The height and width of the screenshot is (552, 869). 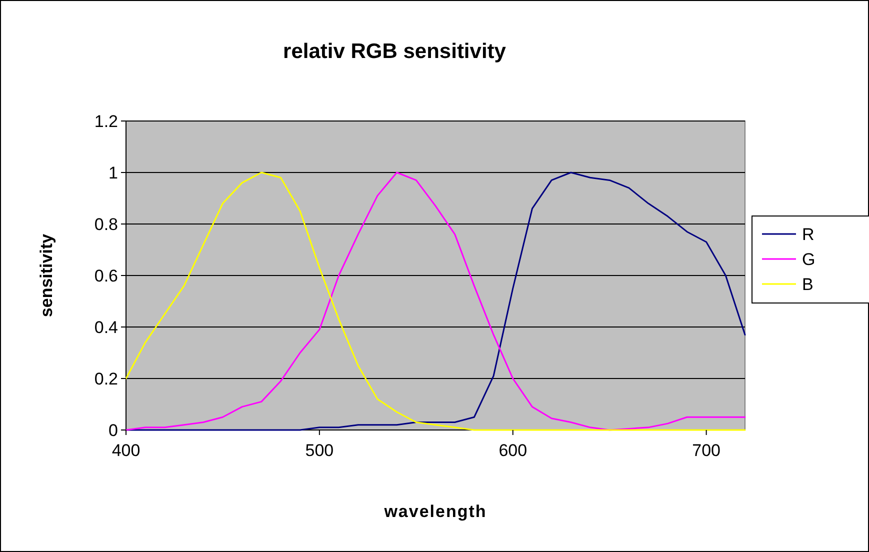 What do you see at coordinates (394, 51) in the screenshot?
I see `chart-title: relativ RGB sensitivity` at bounding box center [394, 51].